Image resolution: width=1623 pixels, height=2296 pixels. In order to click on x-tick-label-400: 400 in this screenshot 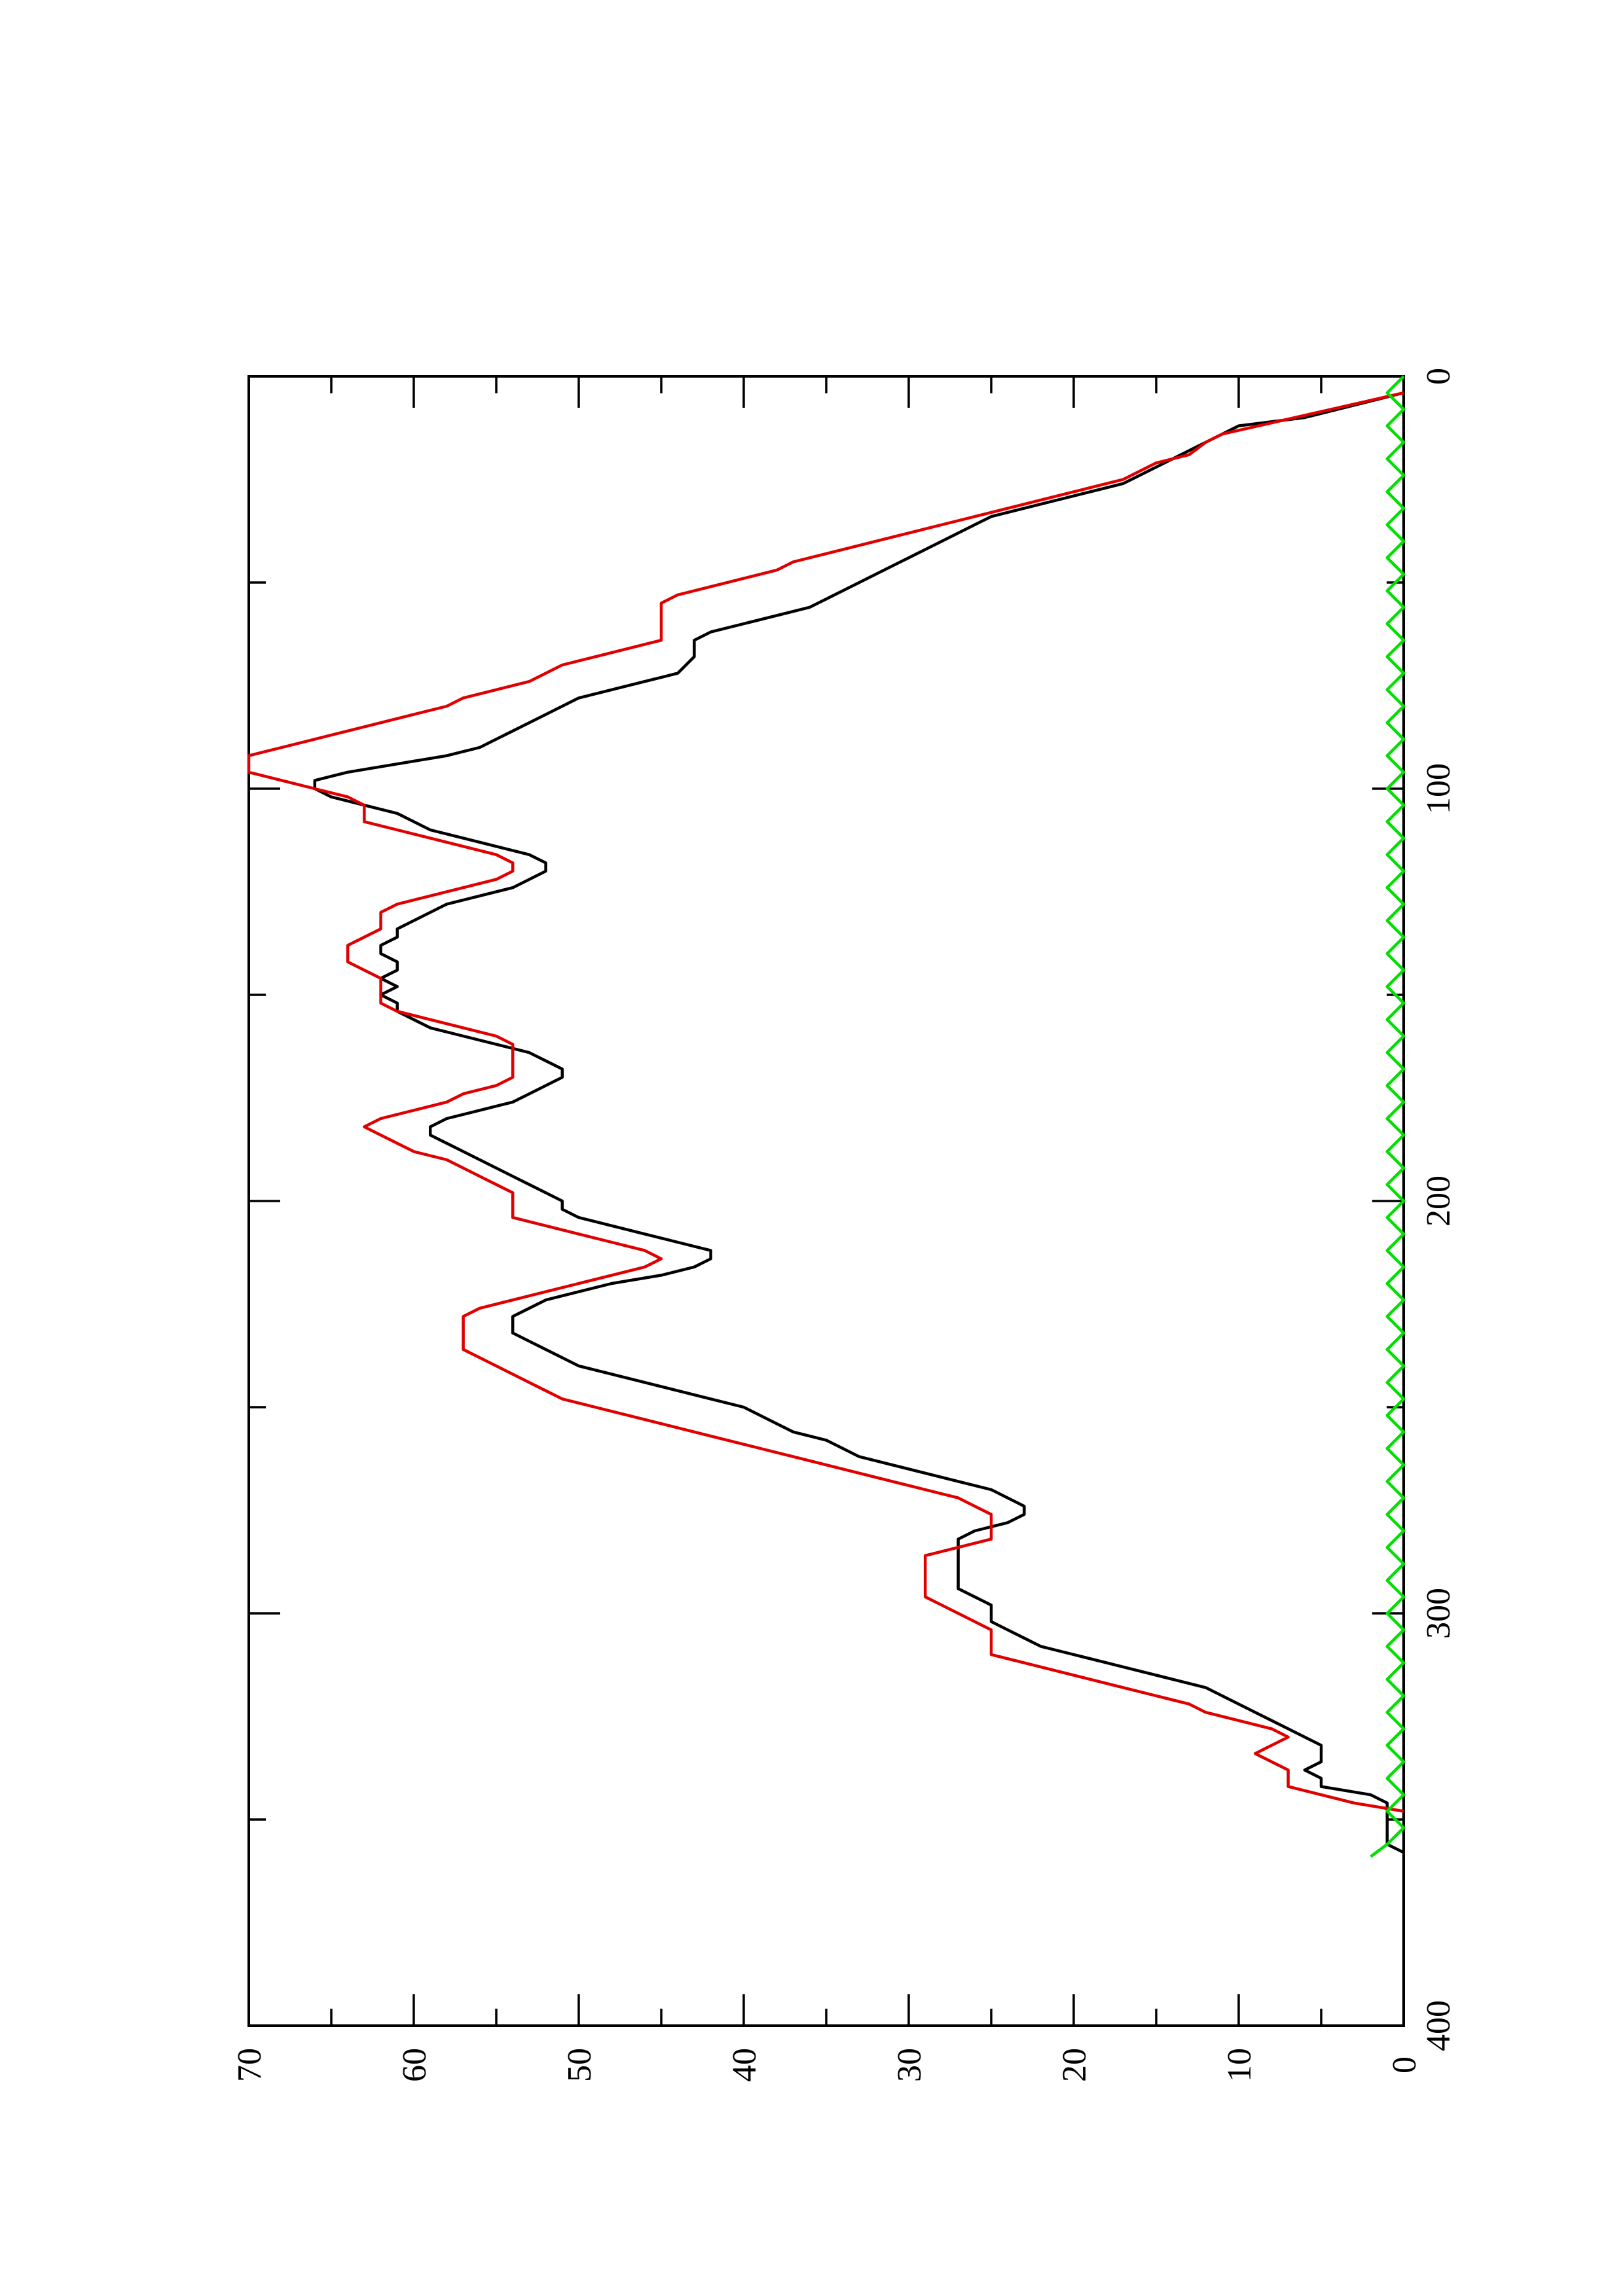, I will do `click(1438, 2025)`.